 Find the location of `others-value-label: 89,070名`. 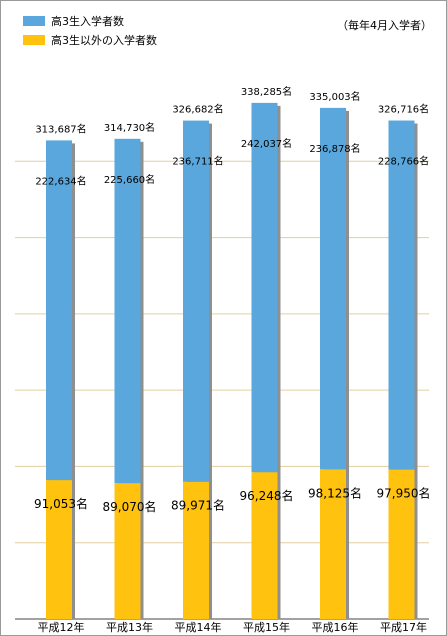

others-value-label: 89,070名 is located at coordinates (130, 506).